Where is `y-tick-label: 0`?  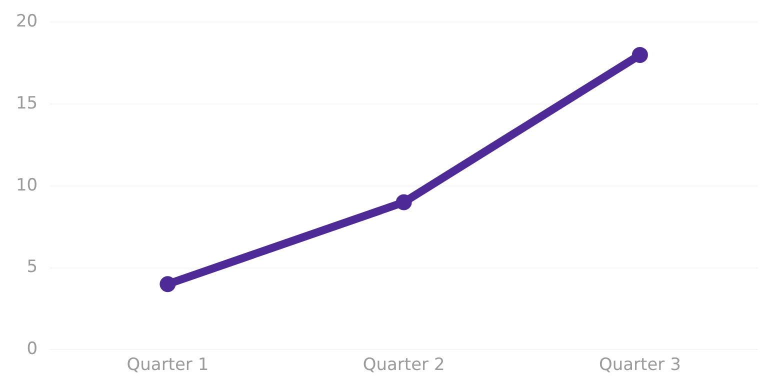 y-tick-label: 0 is located at coordinates (32, 349).